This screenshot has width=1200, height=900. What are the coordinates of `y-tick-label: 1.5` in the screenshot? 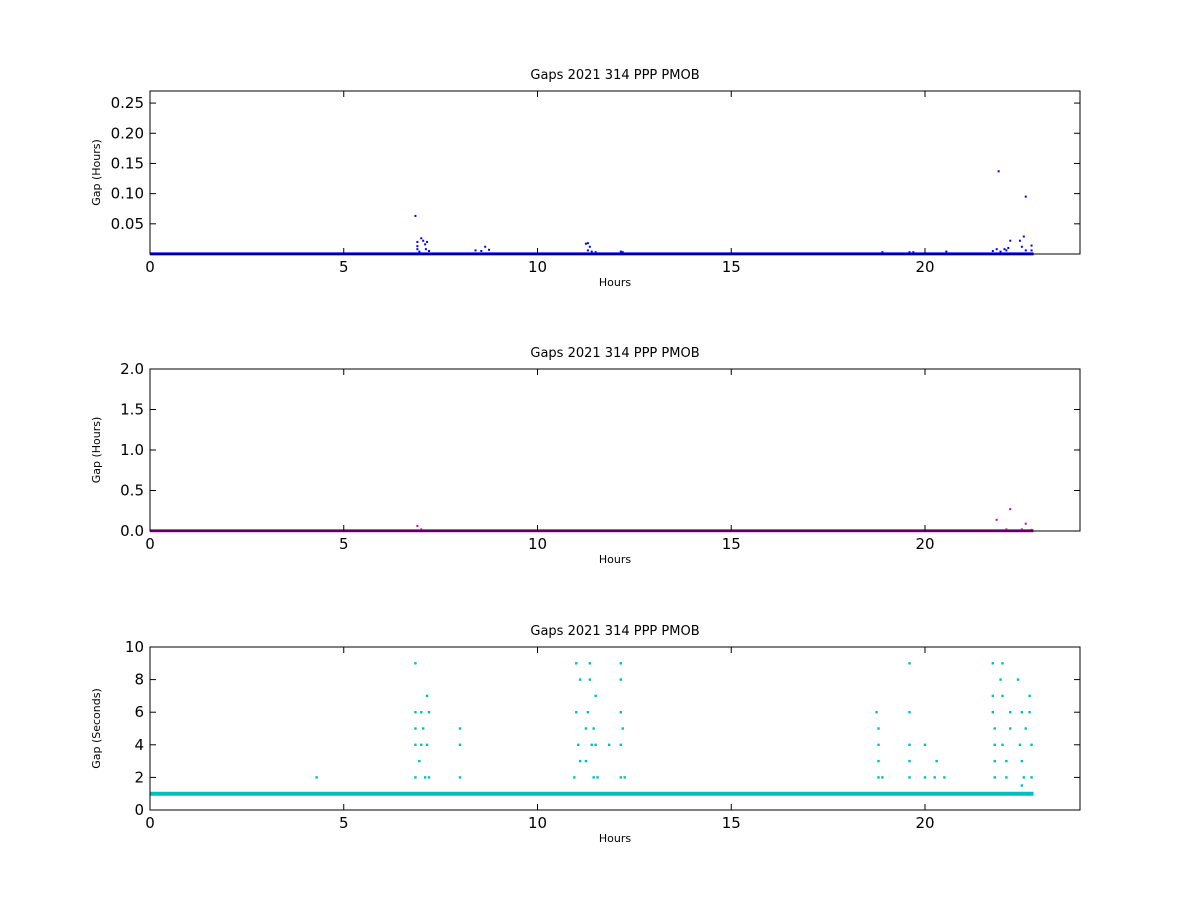 It's located at (132, 410).